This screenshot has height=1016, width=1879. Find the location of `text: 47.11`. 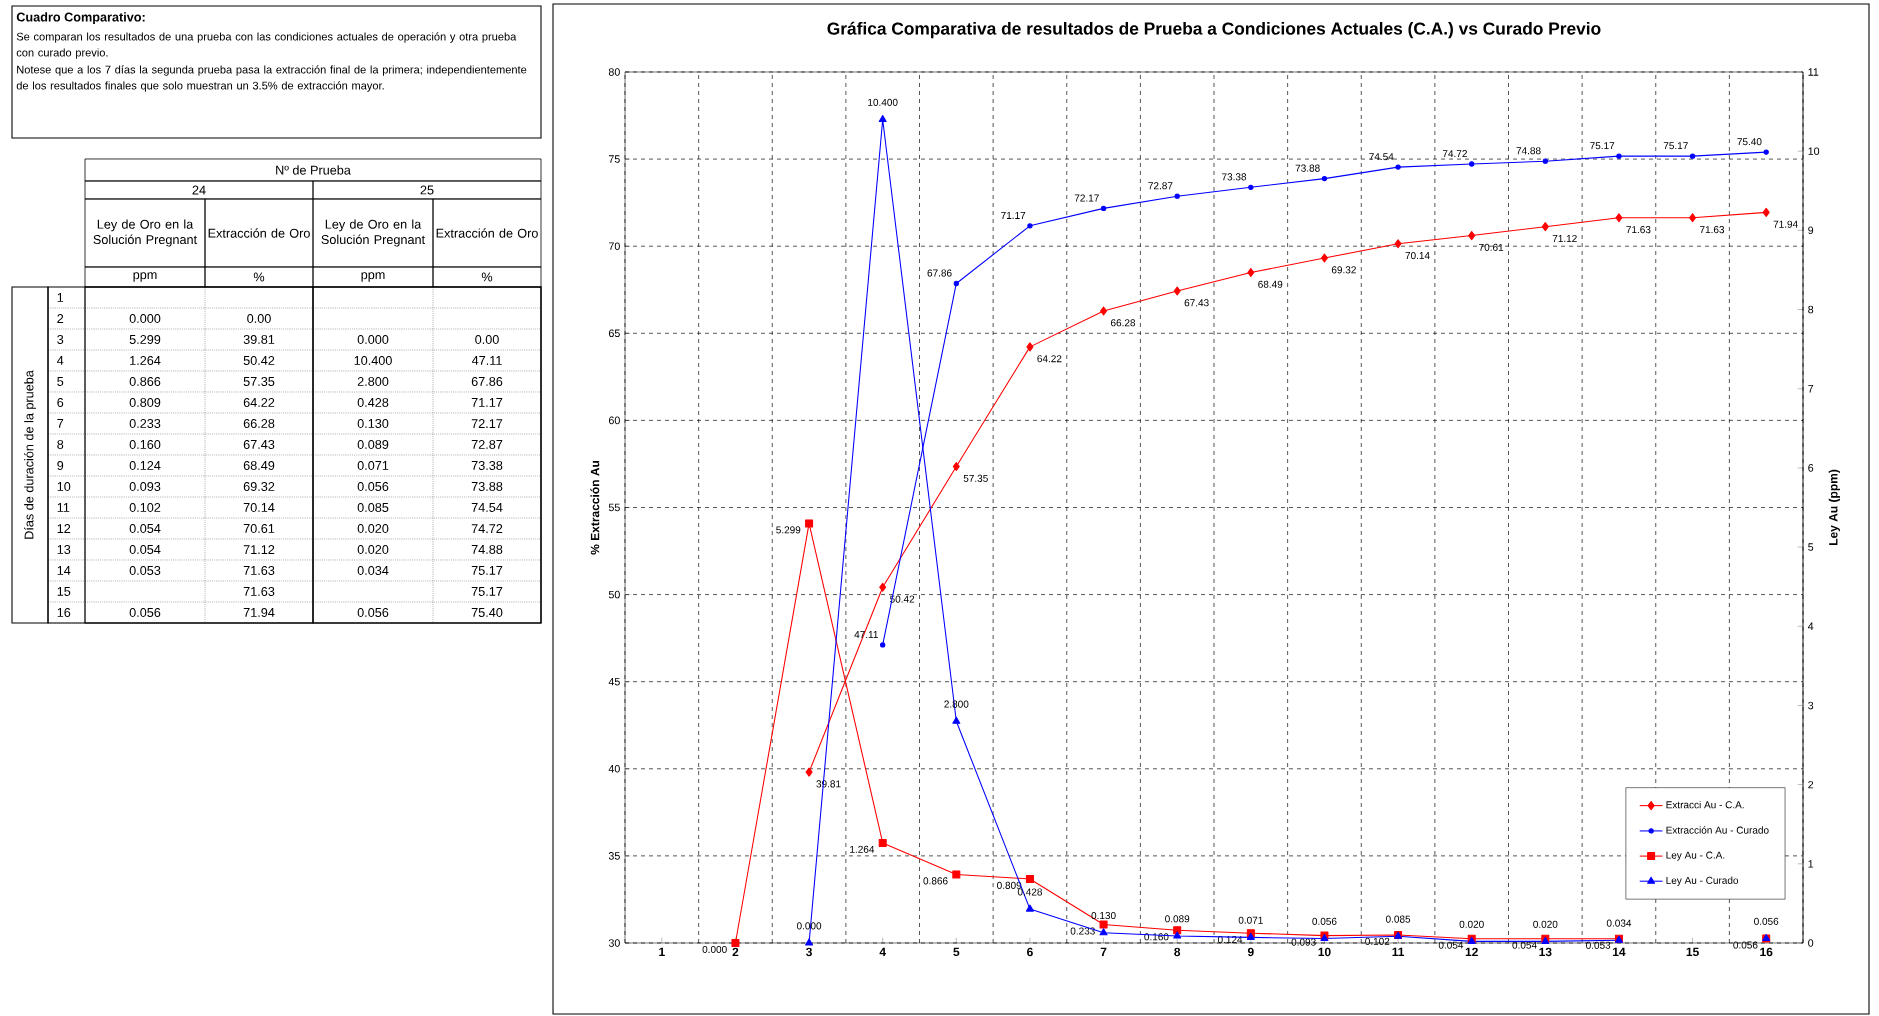

text: 47.11 is located at coordinates (486, 360).